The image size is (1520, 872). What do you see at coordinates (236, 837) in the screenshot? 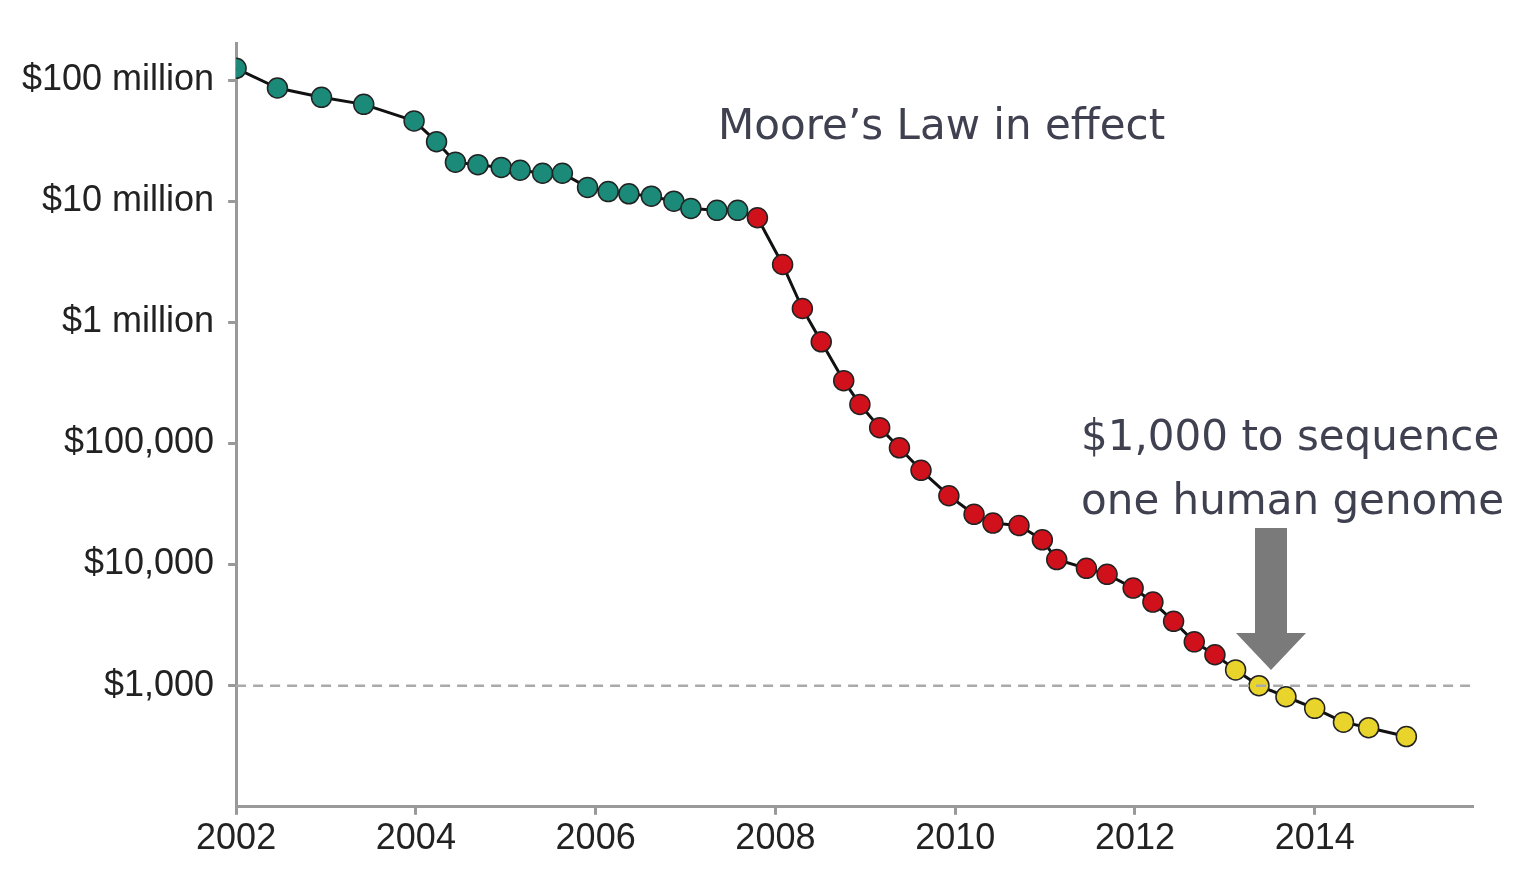
I see `x-tick-label: 2002` at bounding box center [236, 837].